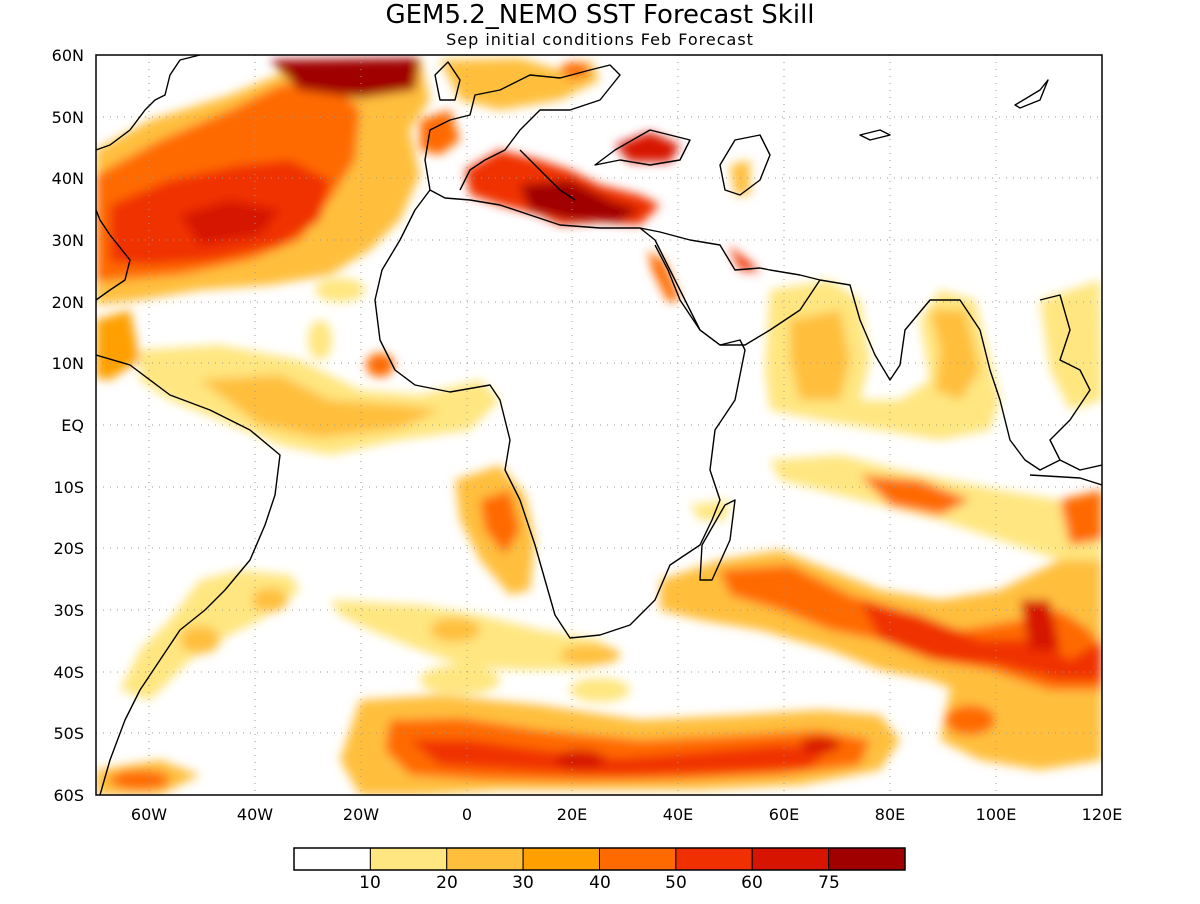 This screenshot has width=1200, height=904. Describe the element at coordinates (149, 814) in the screenshot. I see `lon-label: 60W` at that location.